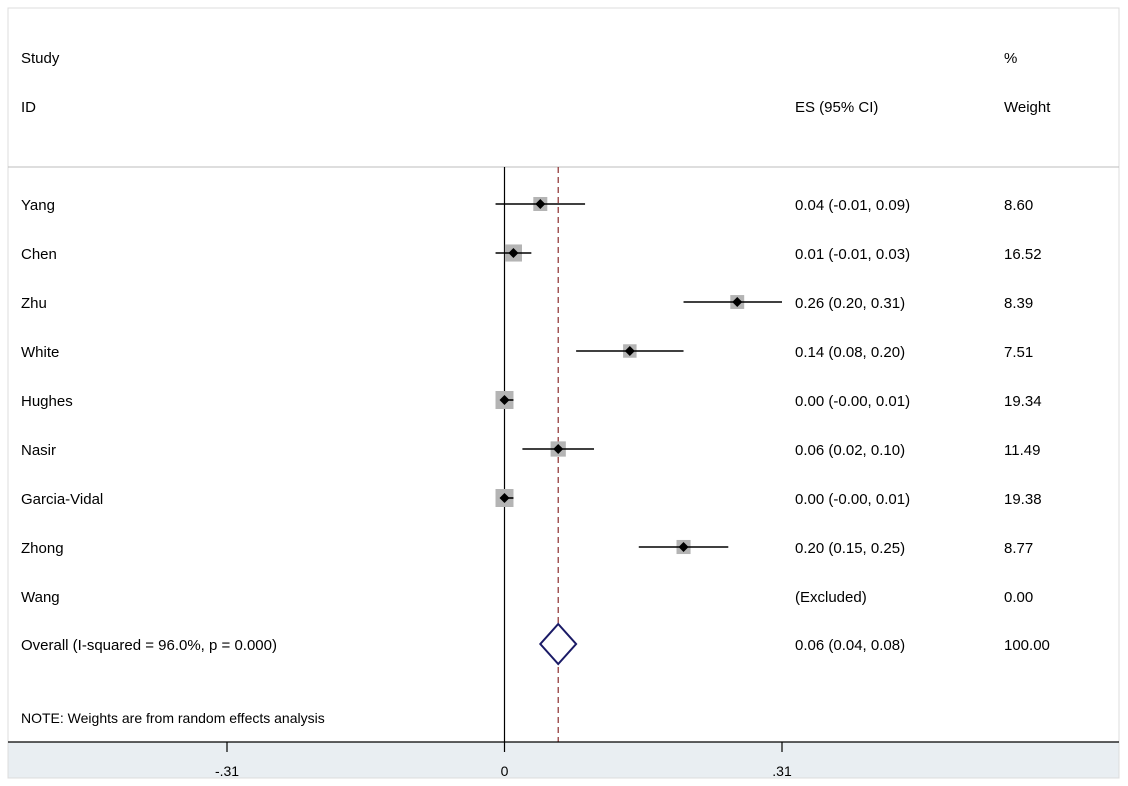 This screenshot has width=1128, height=786. Describe the element at coordinates (28, 107) in the screenshot. I see `id-header: ID` at that location.